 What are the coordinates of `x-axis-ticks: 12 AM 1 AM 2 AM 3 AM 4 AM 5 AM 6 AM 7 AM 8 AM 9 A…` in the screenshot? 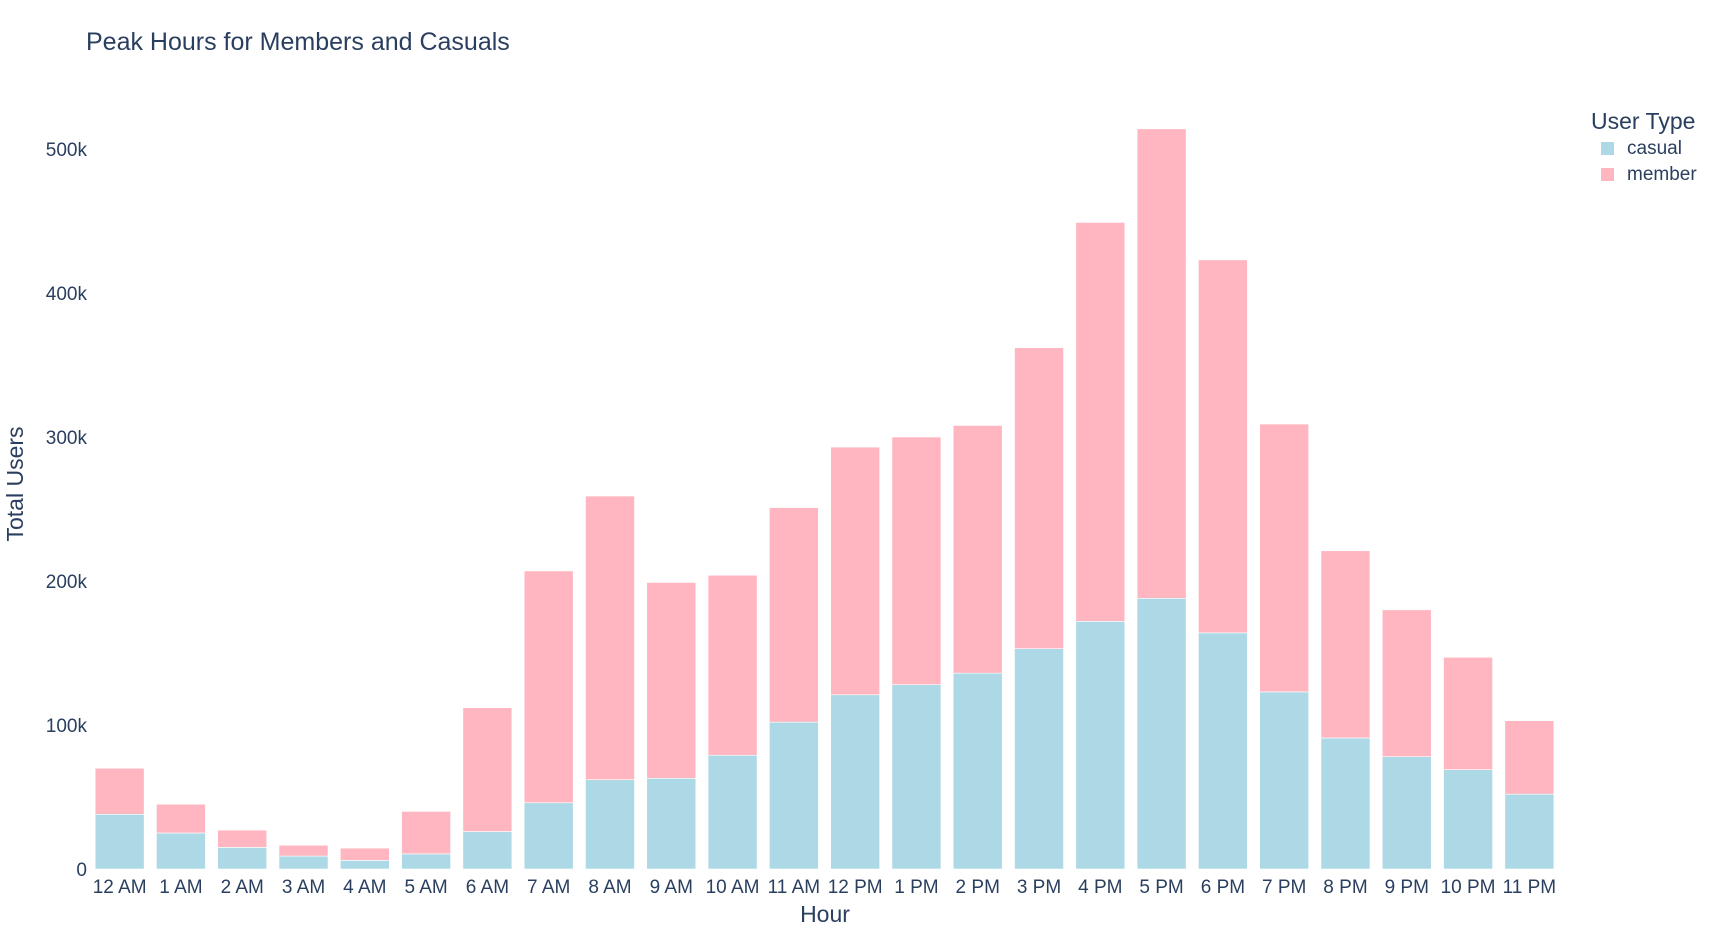 It's located at (824, 887).